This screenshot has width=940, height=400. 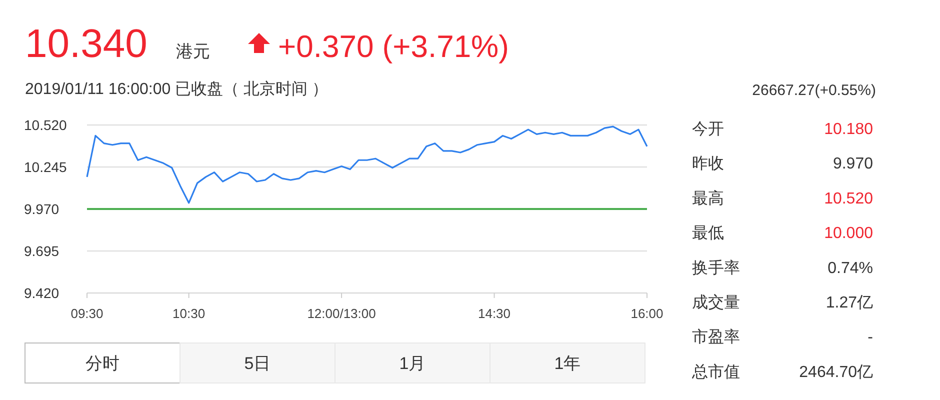 I want to click on text: 1年, so click(x=567, y=363).